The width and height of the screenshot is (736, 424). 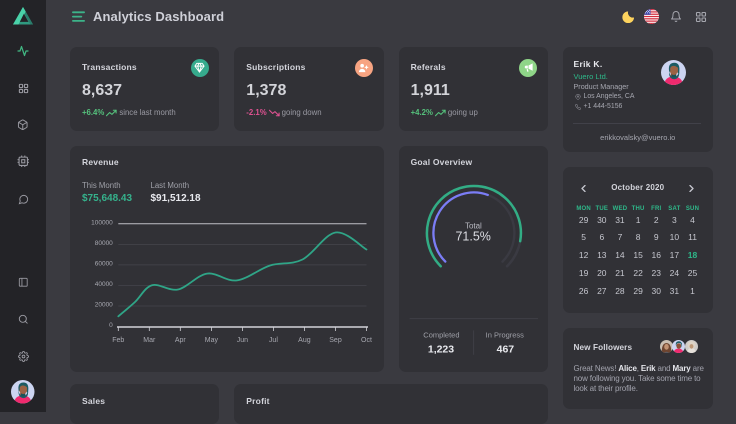 I want to click on svg-text: Sep, so click(x=335, y=340).